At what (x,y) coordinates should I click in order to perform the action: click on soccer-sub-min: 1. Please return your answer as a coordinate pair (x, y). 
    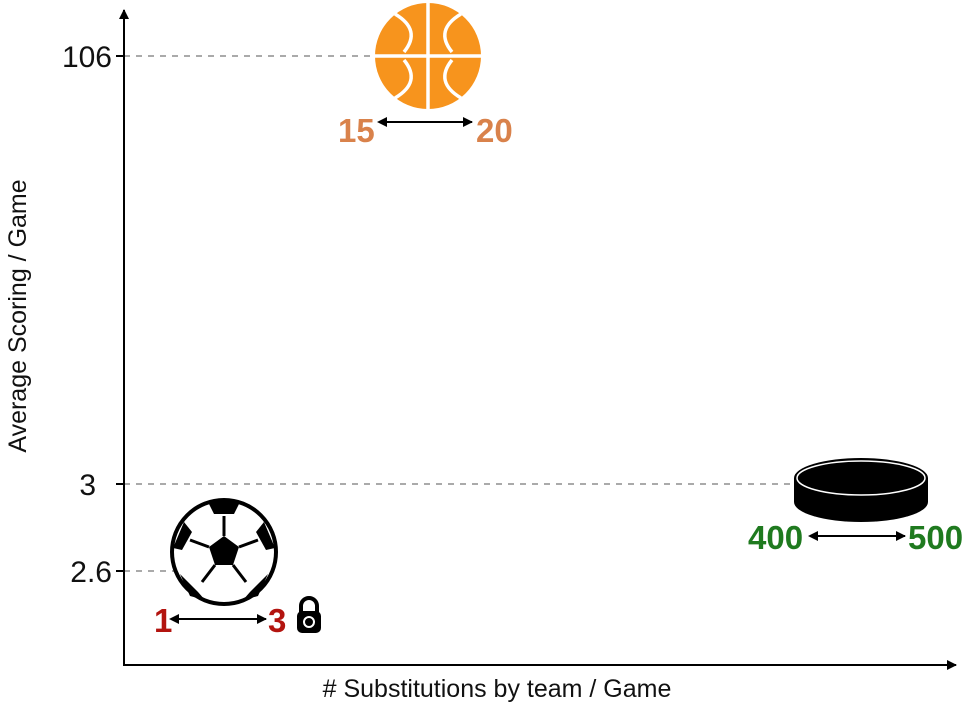
    Looking at the image, I should click on (163, 620).